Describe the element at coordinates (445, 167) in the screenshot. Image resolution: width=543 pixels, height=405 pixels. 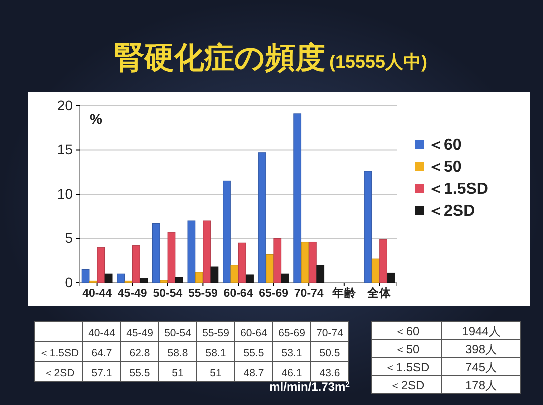
I see `legend-label: ＜50` at that location.